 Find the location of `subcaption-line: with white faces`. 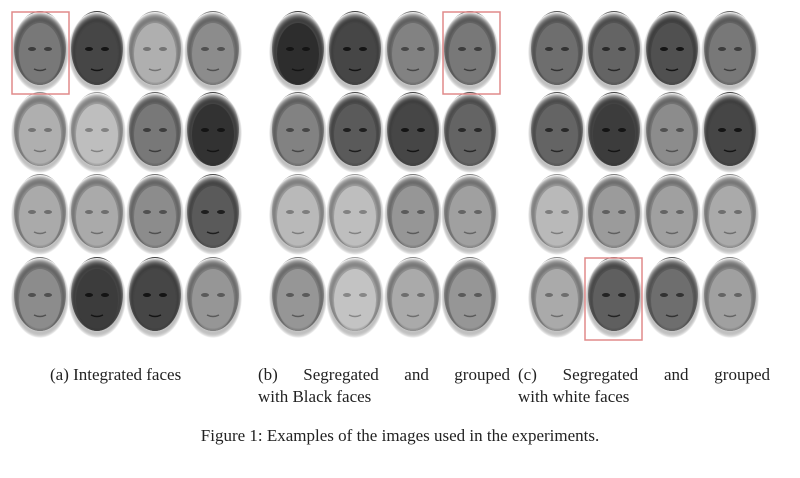

subcaption-line: with white faces is located at coordinates (574, 396).